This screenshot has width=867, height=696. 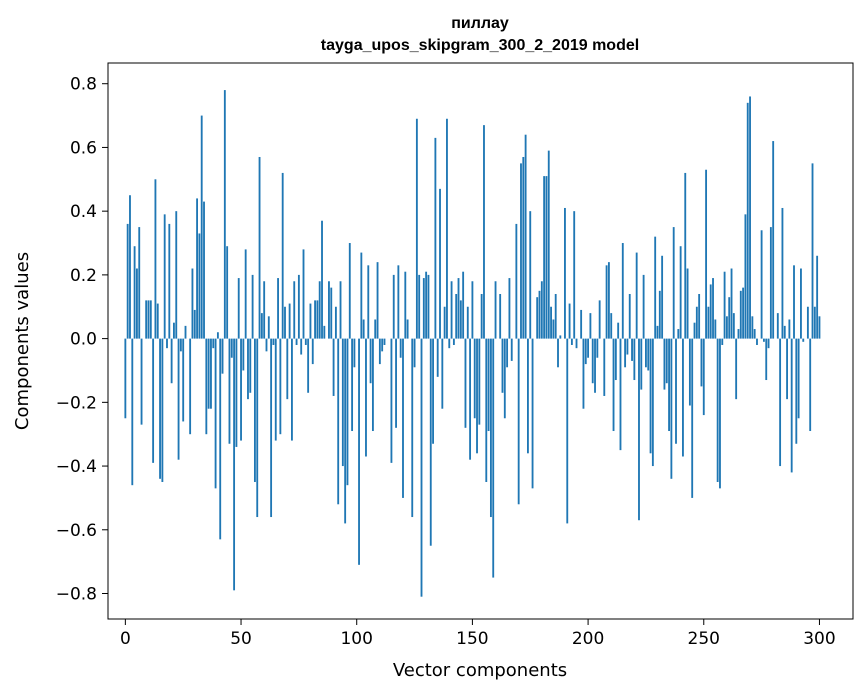 What do you see at coordinates (241, 639) in the screenshot?
I see `x-tick-label: 50` at bounding box center [241, 639].